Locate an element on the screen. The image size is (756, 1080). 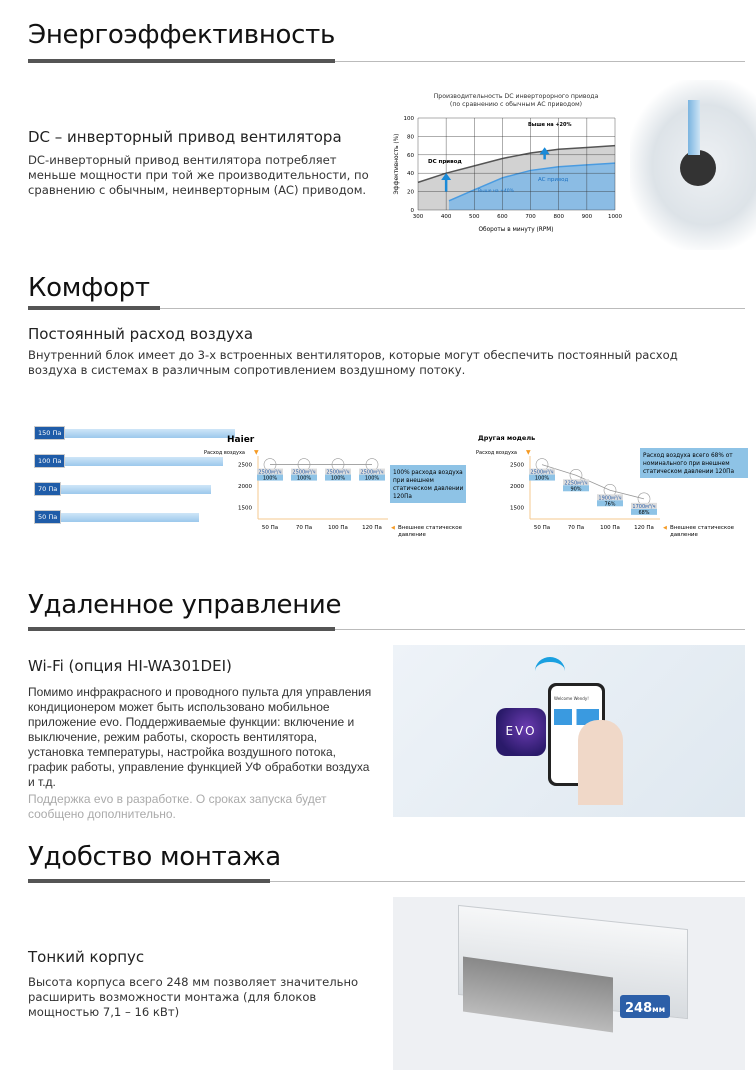
x-tick: 800 is located at coordinates (558, 217).